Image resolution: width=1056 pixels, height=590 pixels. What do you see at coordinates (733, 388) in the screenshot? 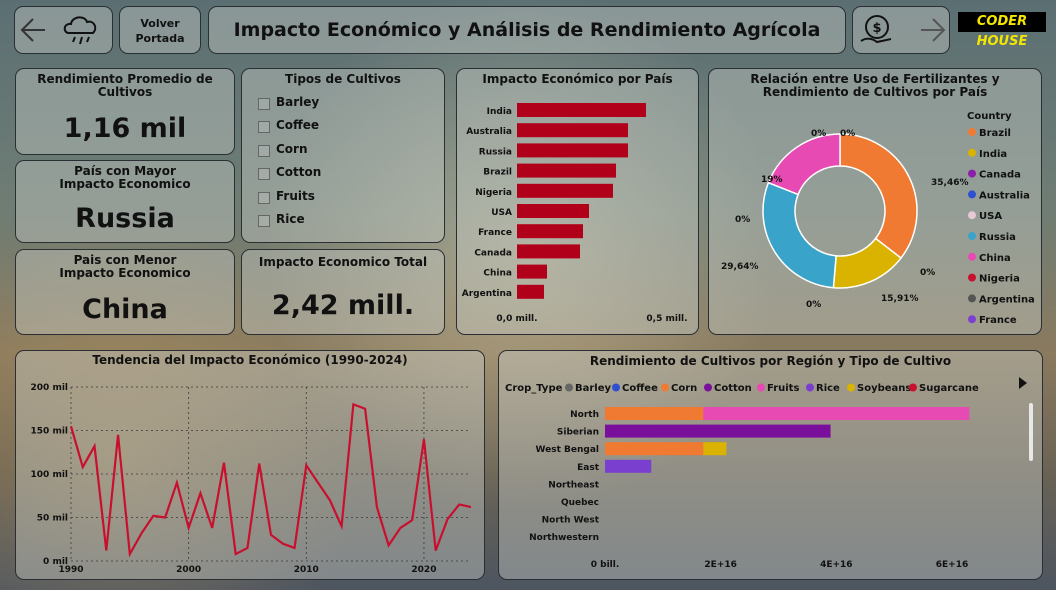
I see `legend-label: Cotton` at bounding box center [733, 388].